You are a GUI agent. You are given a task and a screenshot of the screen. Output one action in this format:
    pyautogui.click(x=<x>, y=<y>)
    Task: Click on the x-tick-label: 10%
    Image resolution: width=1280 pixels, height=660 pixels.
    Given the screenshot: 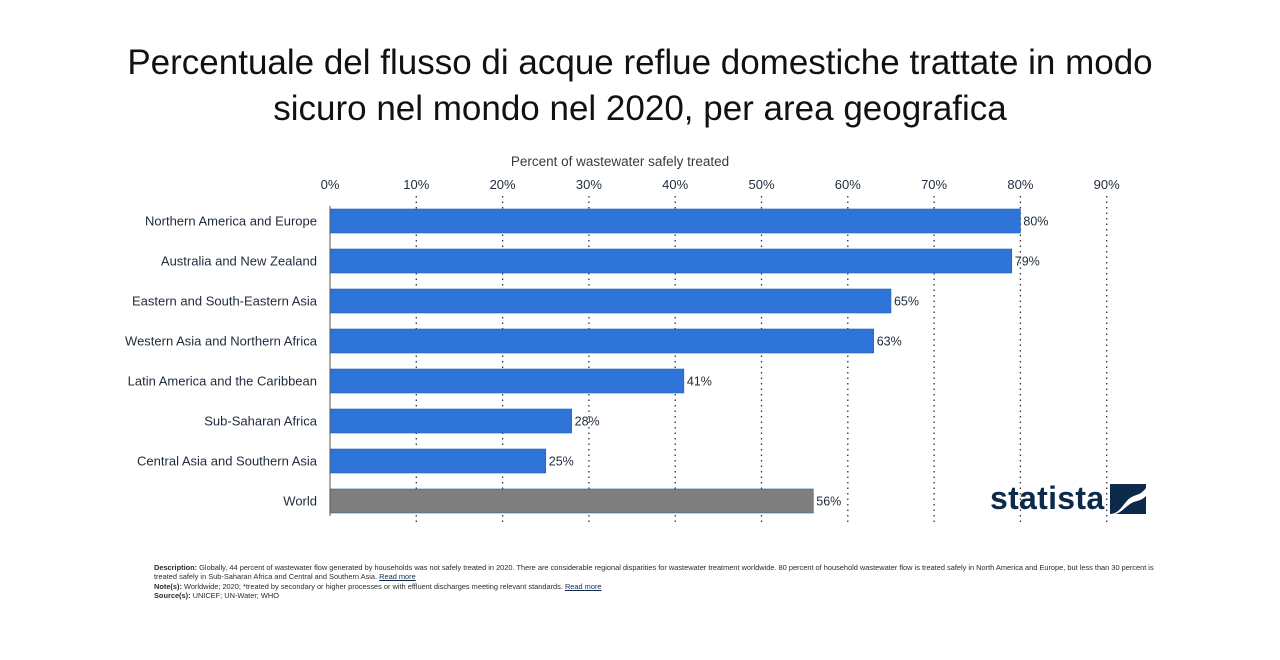 What is the action you would take?
    pyautogui.click(x=416, y=184)
    